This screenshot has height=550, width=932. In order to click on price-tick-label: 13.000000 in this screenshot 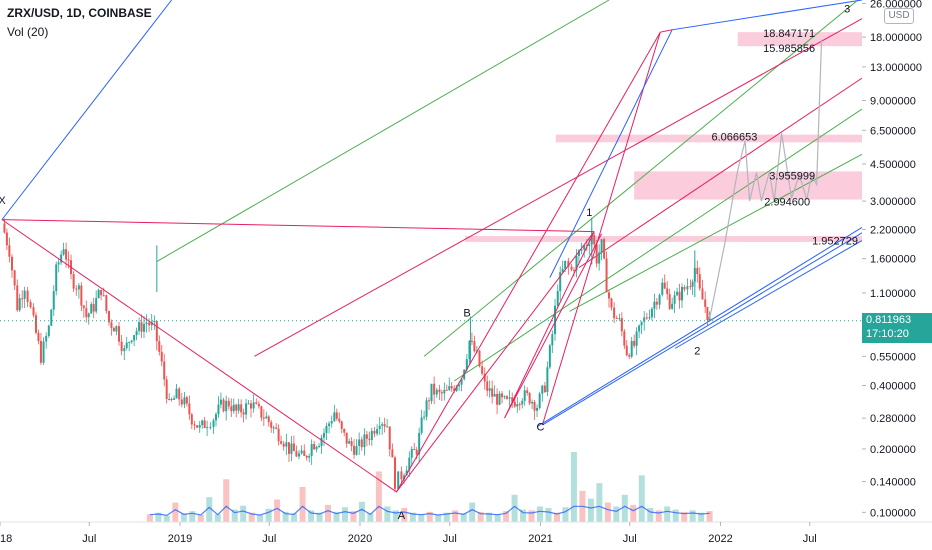, I will do `click(896, 68)`.